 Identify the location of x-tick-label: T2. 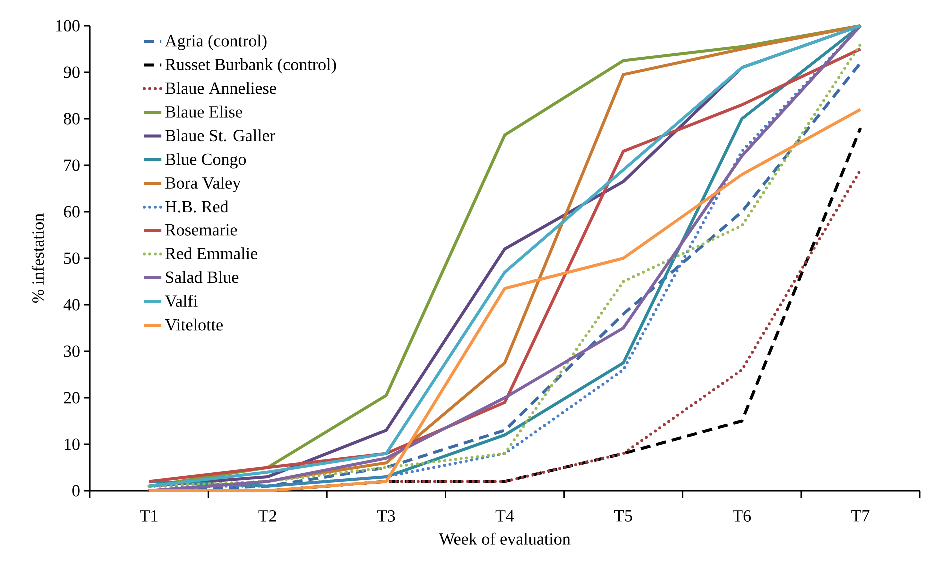
(267, 516).